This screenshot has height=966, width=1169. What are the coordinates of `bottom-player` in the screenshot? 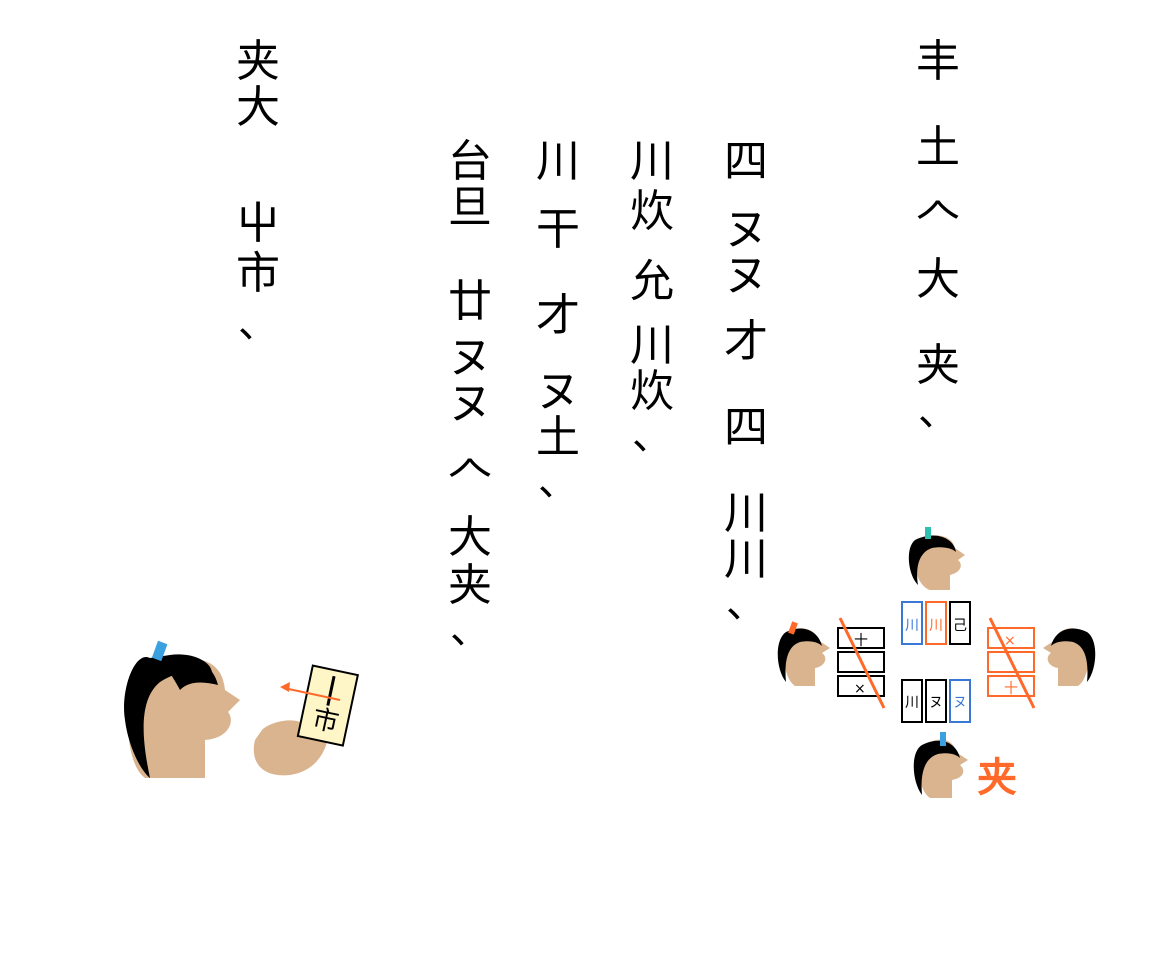 It's located at (940, 765).